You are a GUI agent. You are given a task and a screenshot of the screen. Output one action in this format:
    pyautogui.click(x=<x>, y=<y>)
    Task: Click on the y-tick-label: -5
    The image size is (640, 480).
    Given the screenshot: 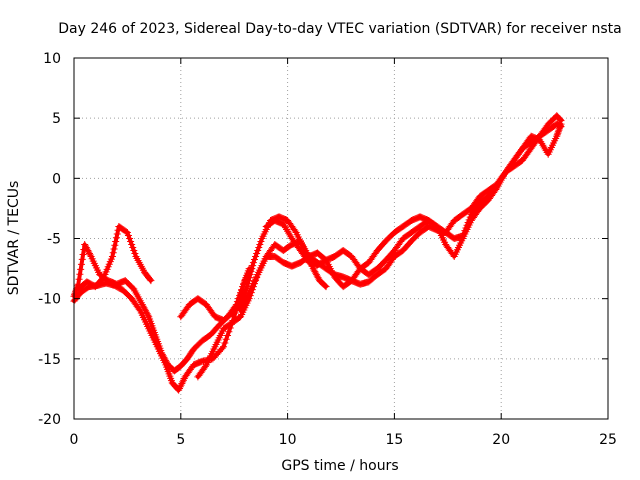 What is the action you would take?
    pyautogui.click(x=54, y=240)
    